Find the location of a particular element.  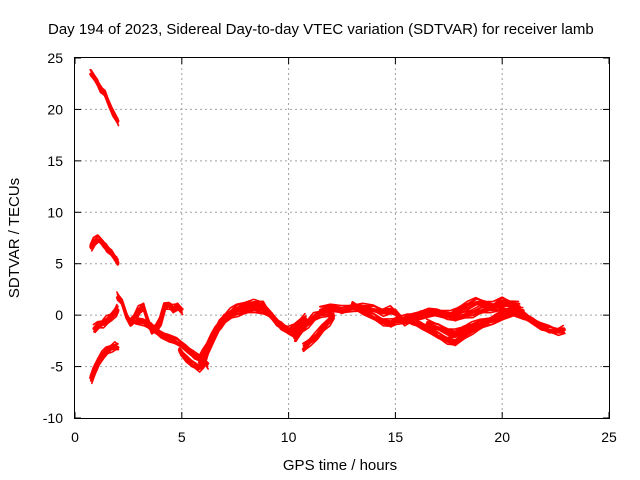

x-tick-label: 5 is located at coordinates (182, 437).